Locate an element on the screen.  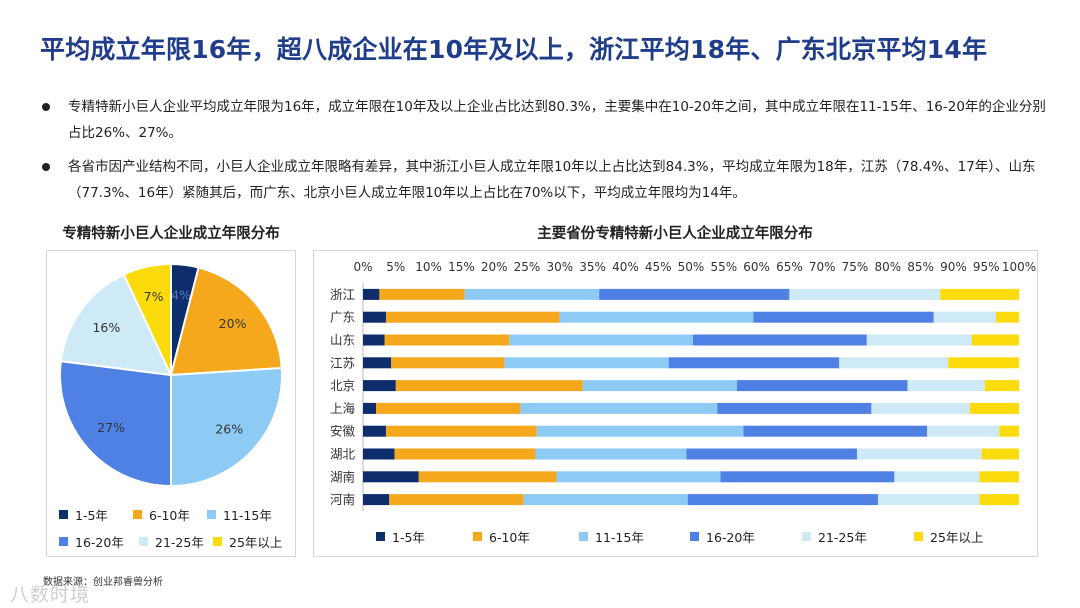
watermark: 八数时境 is located at coordinates (50, 595).